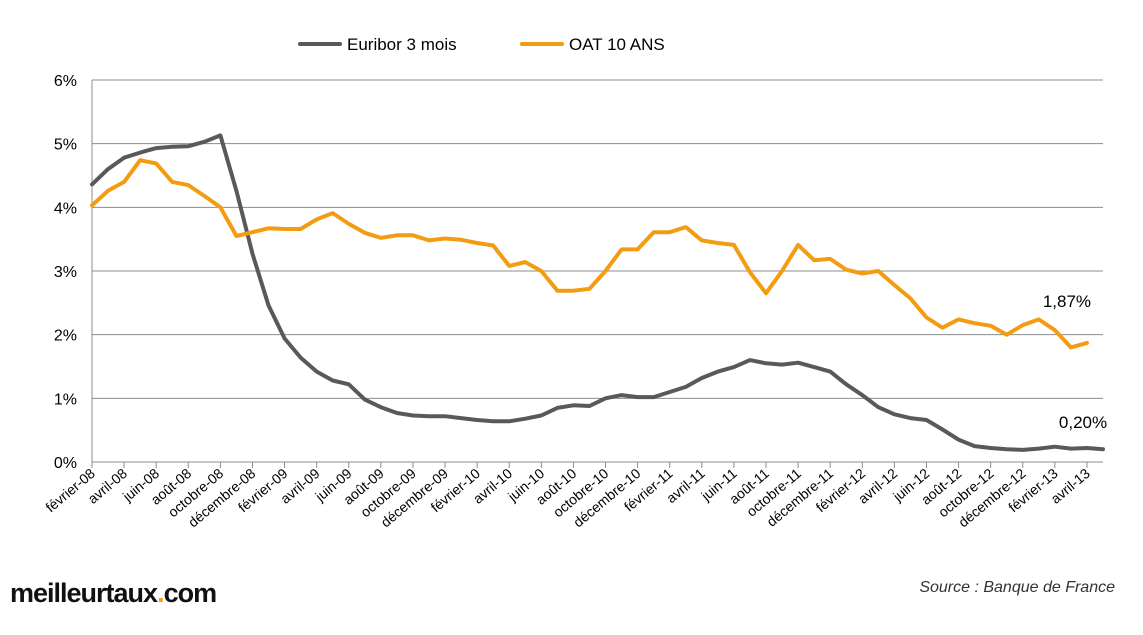  I want to click on source-note: Source : Banque de France, so click(1017, 587).